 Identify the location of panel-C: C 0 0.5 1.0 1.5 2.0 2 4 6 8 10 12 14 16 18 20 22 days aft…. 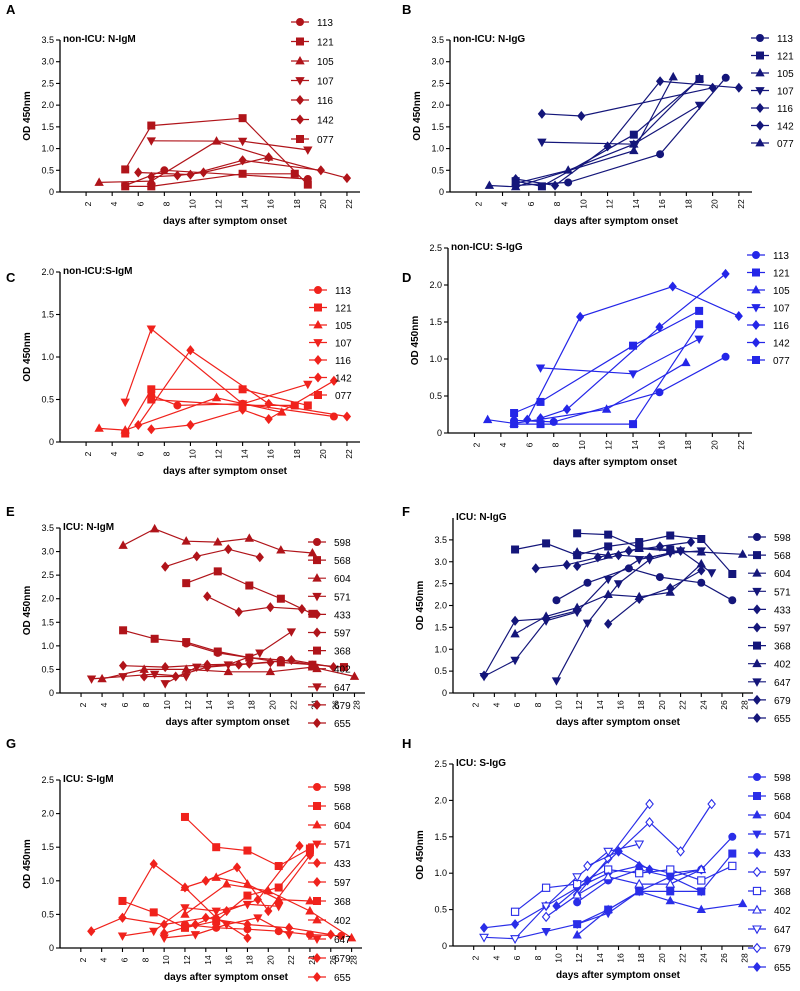
(183, 371).